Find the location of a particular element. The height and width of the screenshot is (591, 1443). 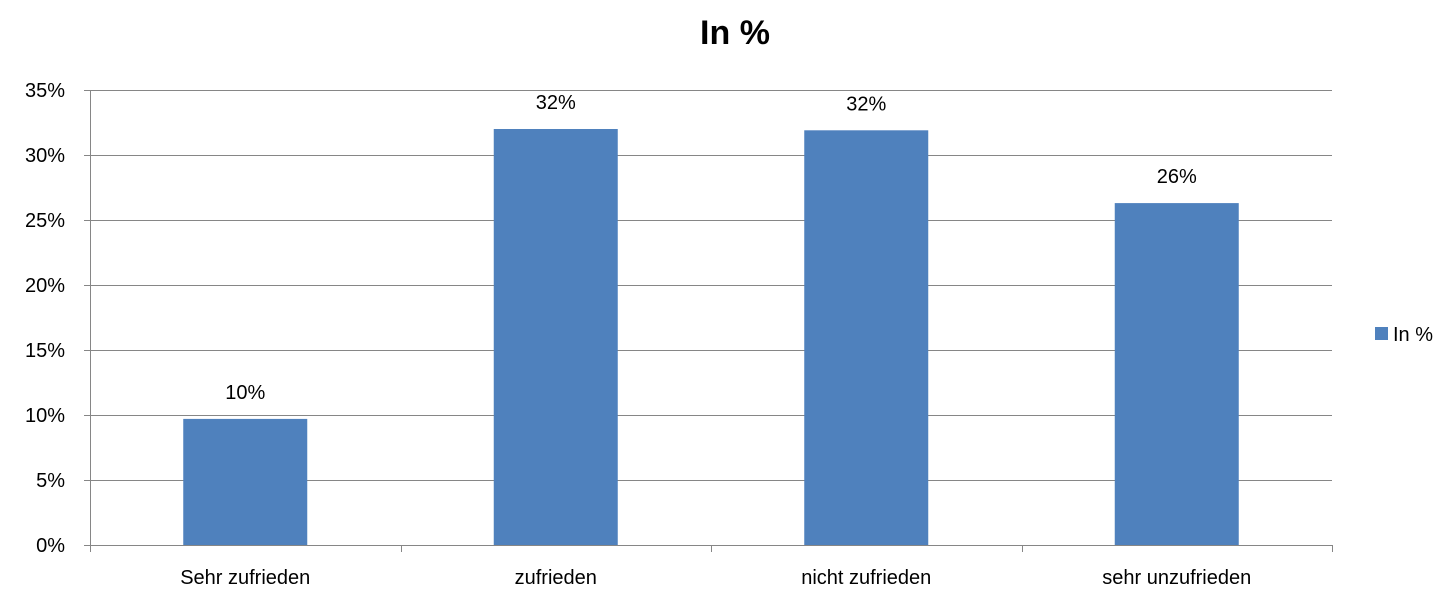

legend: In % is located at coordinates (1404, 335).